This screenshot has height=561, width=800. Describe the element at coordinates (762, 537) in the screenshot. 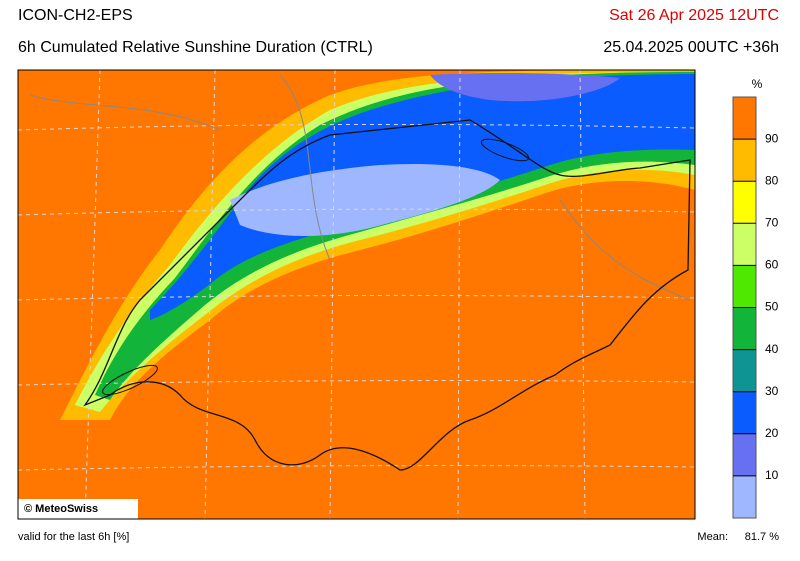

I see `mean-value: 81.7 %` at that location.